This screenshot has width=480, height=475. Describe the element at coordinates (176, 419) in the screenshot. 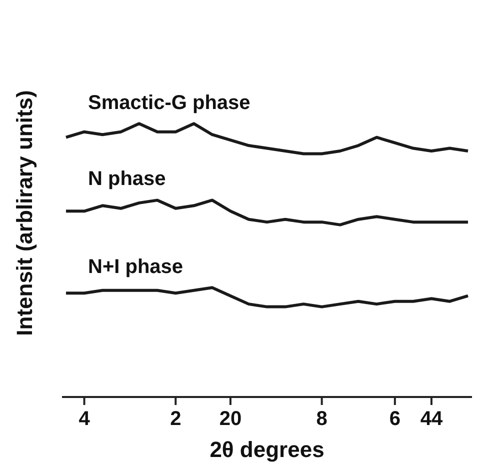

I see `x-tick-label: 2` at that location.